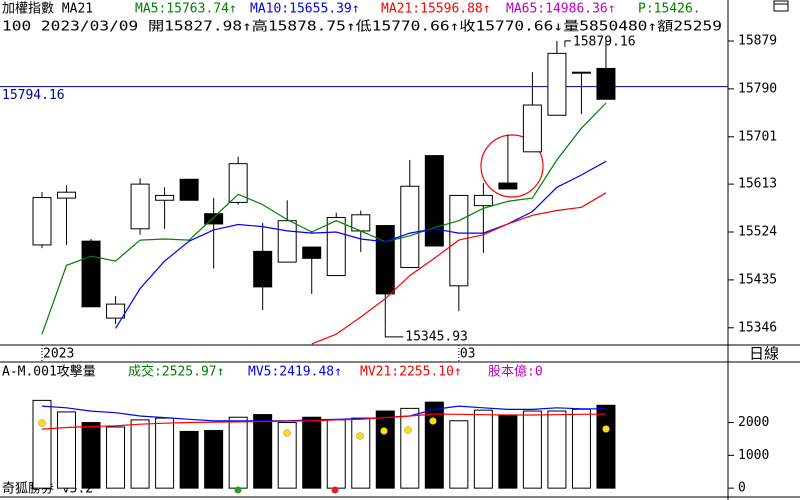 This screenshot has height=500, width=800. I want to click on header-item: MA65:14986.36↑, so click(561, 9).